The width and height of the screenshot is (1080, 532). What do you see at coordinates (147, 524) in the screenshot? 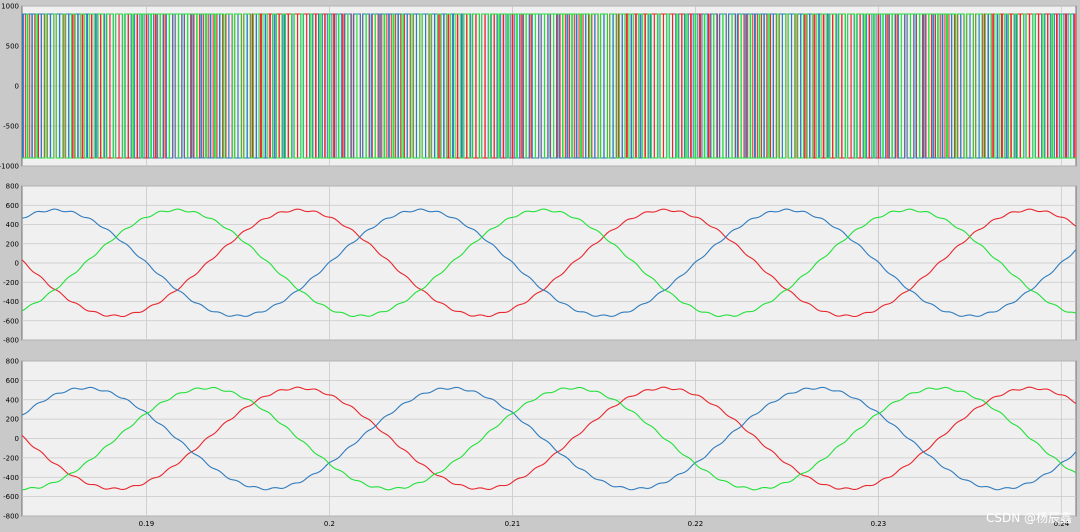
I see `x-tick-label: 0.19` at bounding box center [147, 524].